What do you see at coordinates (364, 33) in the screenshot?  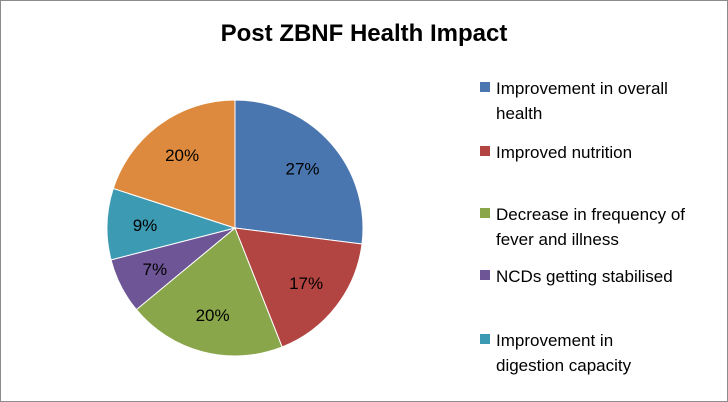 I see `chart-title: Post ZBNF Health Impact` at bounding box center [364, 33].